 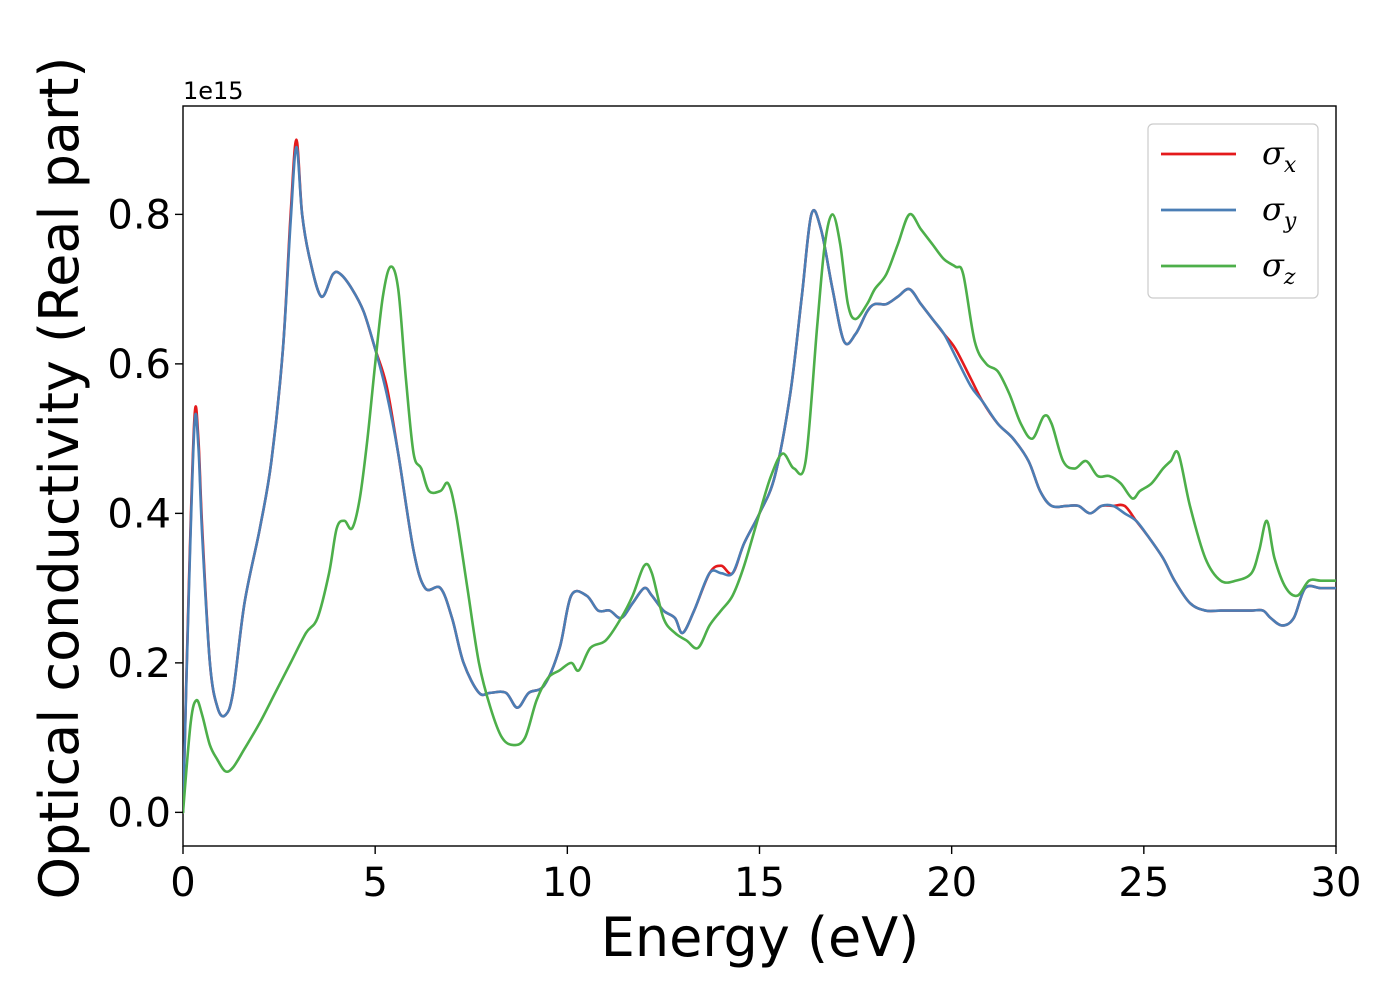 I want to click on x-tick-label: 15, so click(x=759, y=883).